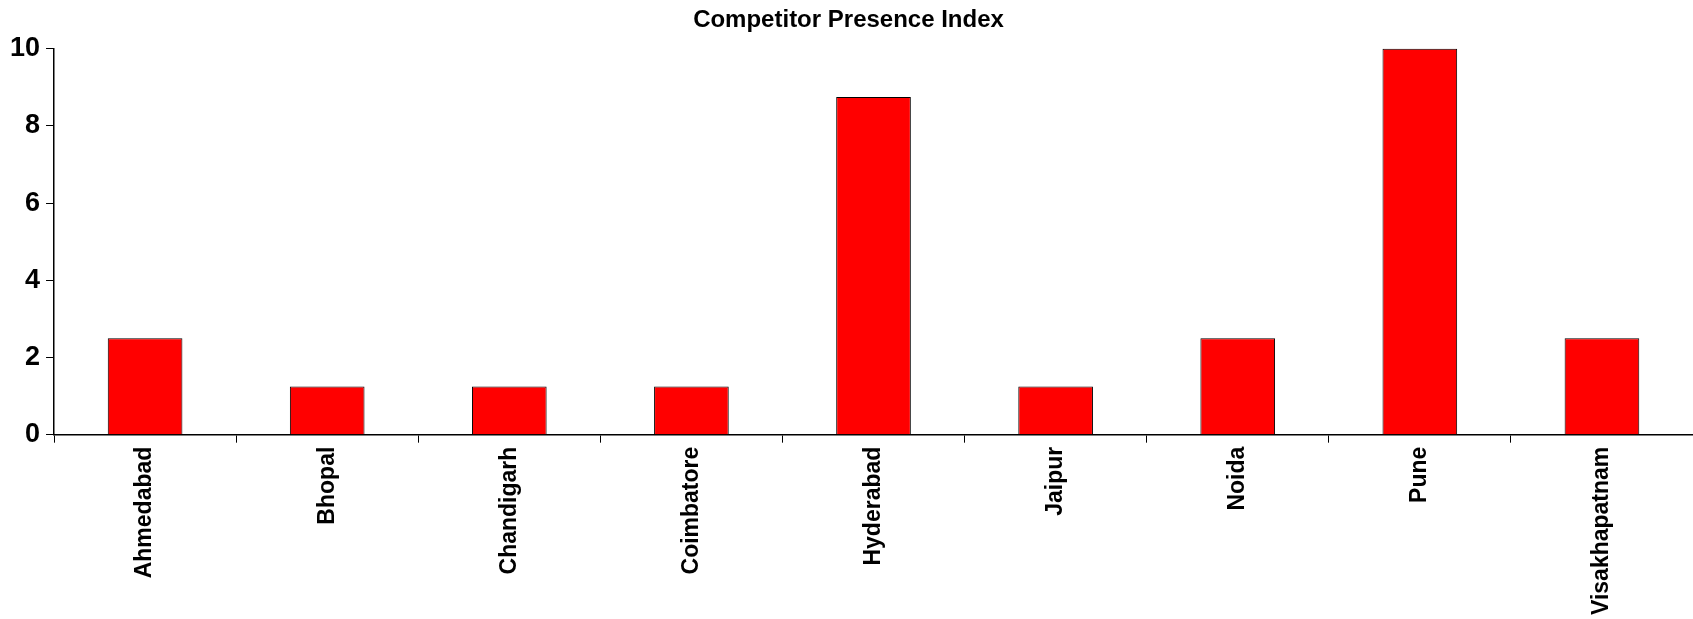 Image resolution: width=1693 pixels, height=619 pixels. What do you see at coordinates (33, 124) in the screenshot?
I see `y-tick-label: 8` at bounding box center [33, 124].